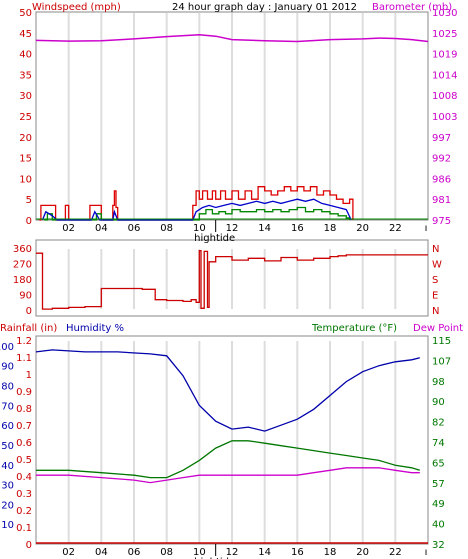 The height and width of the screenshot is (559, 468). I want to click on left-tick-label: 15, so click(25, 159).